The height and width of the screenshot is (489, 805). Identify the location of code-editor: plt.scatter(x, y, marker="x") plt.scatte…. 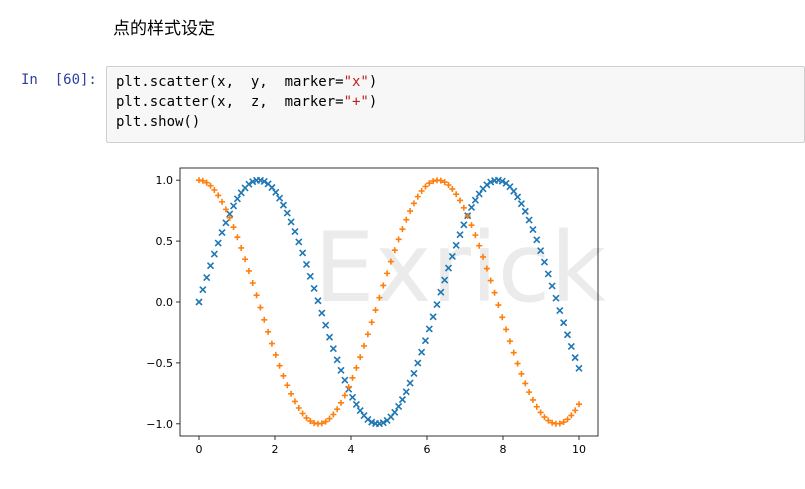
(246, 102).